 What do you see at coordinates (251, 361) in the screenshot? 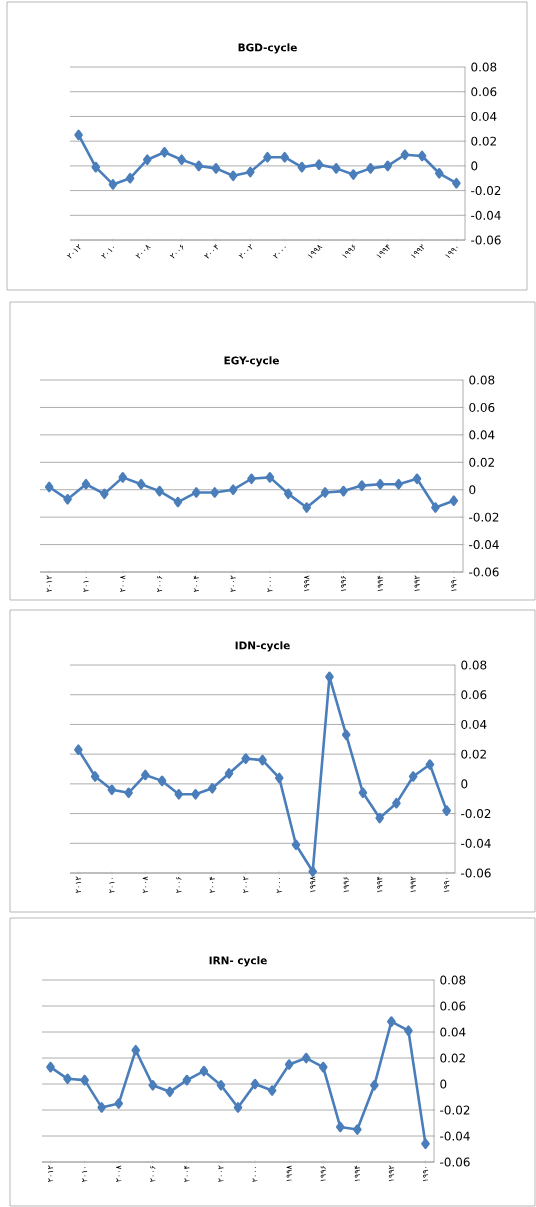
I see `chart-title: EGY-cycle` at bounding box center [251, 361].